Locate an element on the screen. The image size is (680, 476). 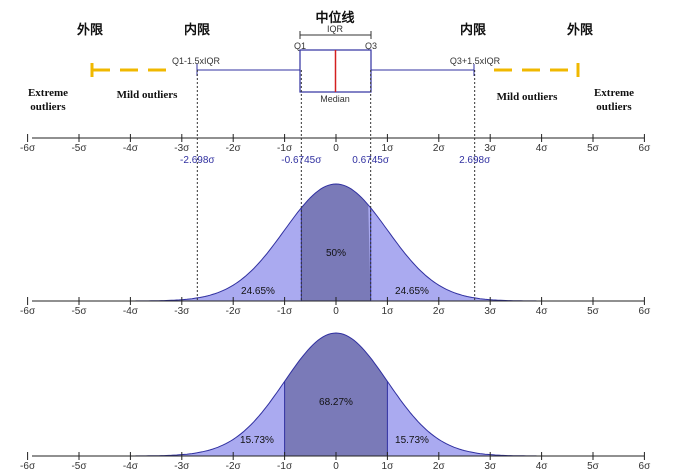
axis-3-tick-label: 0 is located at coordinates (336, 466).